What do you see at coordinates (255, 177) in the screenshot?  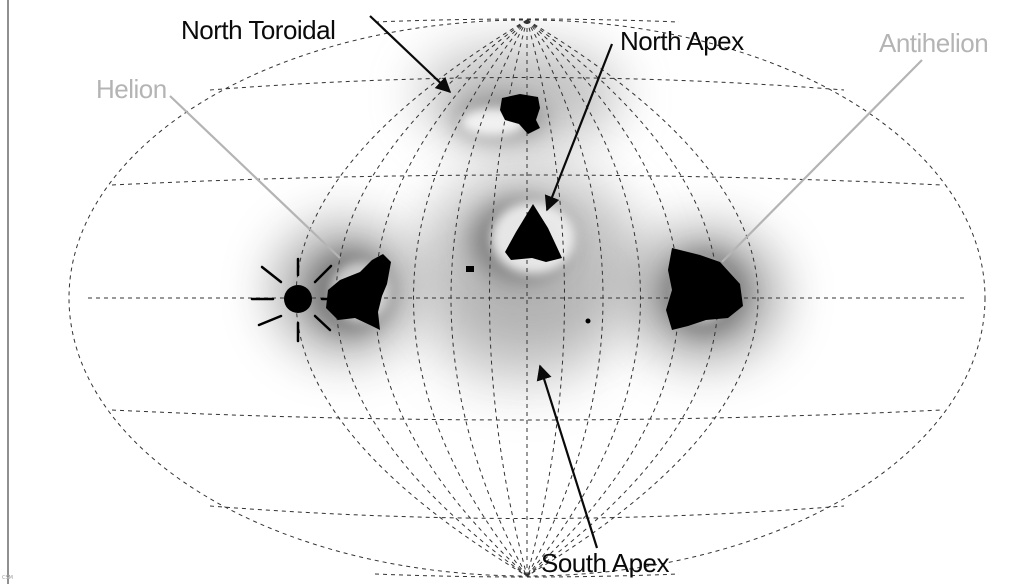 I see `helion-leader` at bounding box center [255, 177].